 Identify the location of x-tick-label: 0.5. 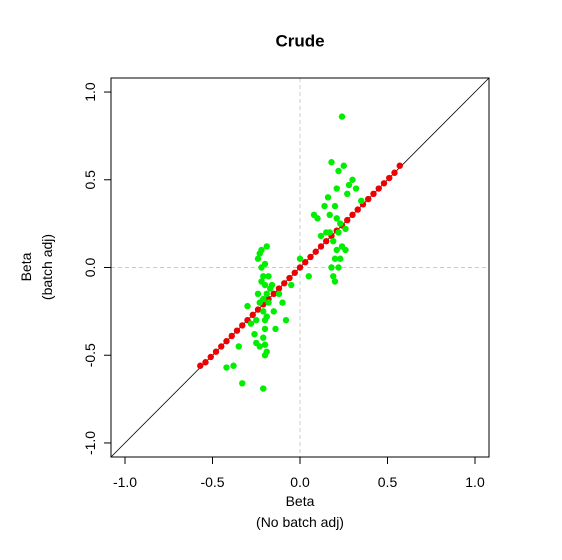
(388, 482).